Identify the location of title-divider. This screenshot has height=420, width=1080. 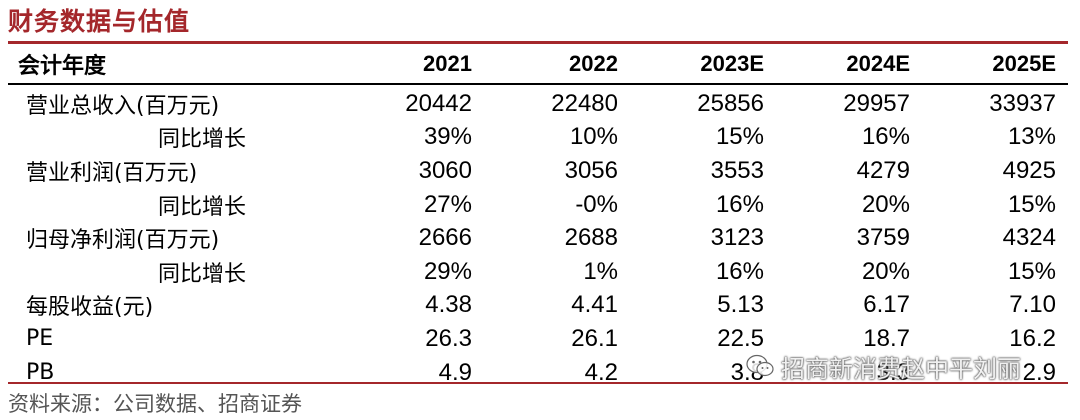
(538, 42).